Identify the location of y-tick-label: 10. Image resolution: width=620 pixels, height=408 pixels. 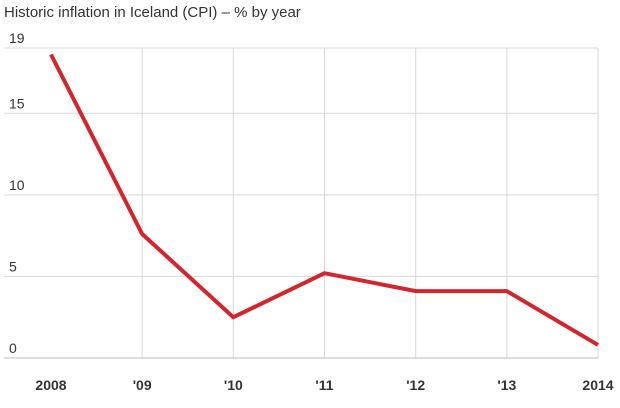
(17, 185).